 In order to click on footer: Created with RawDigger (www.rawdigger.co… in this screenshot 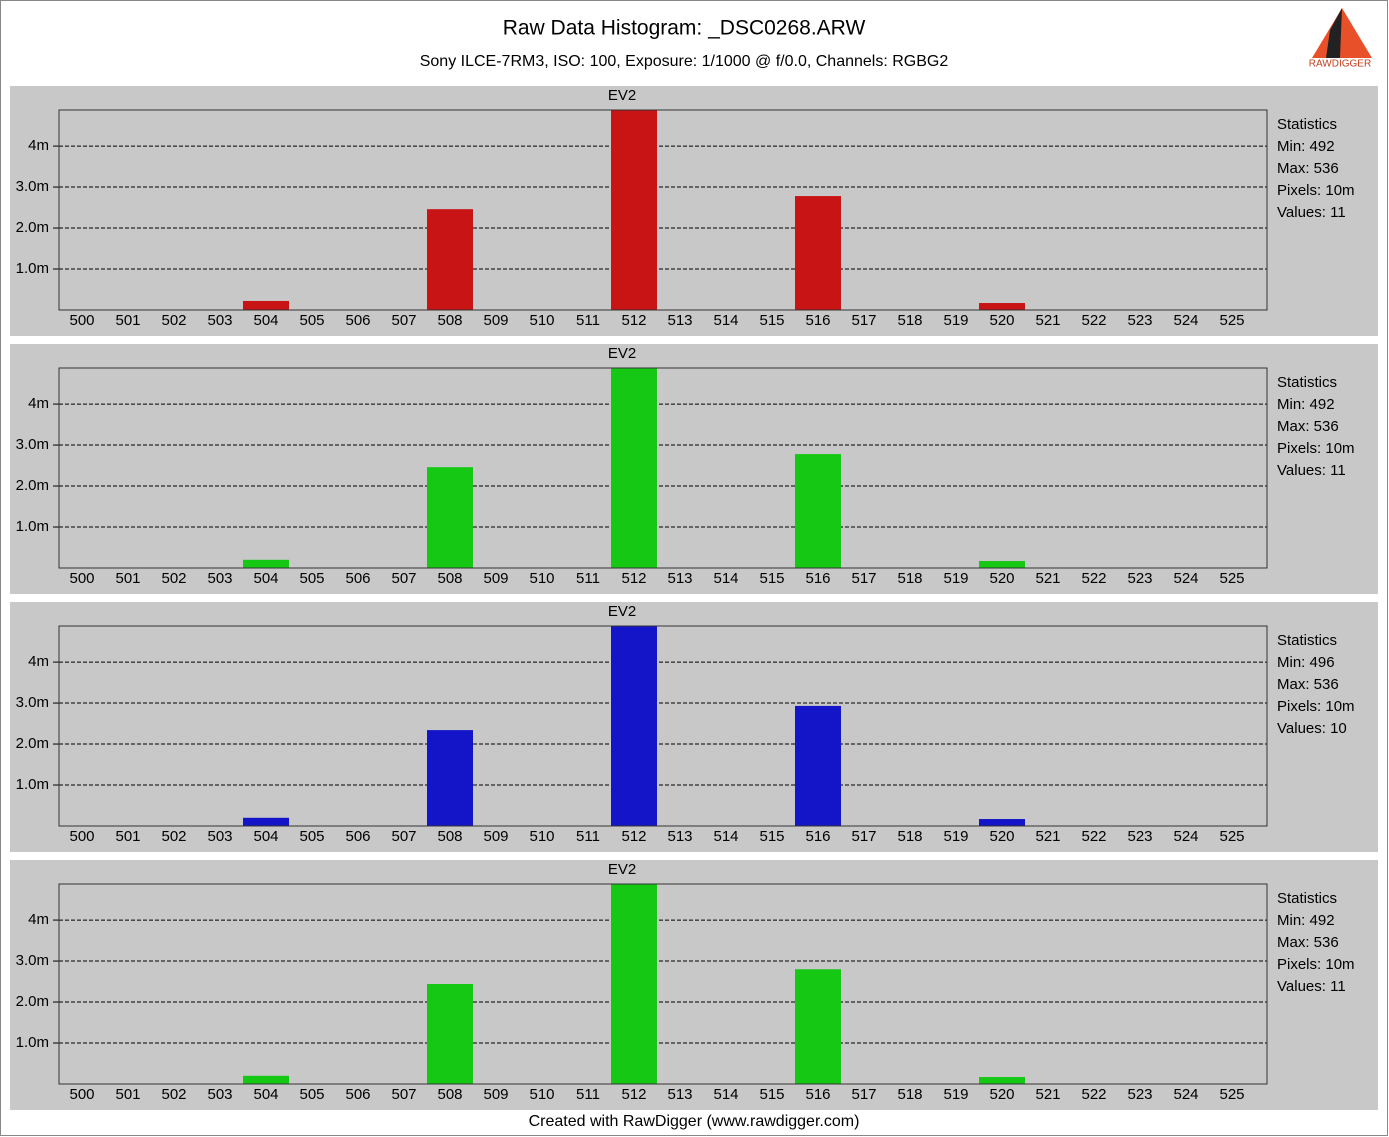, I will do `click(694, 1121)`.